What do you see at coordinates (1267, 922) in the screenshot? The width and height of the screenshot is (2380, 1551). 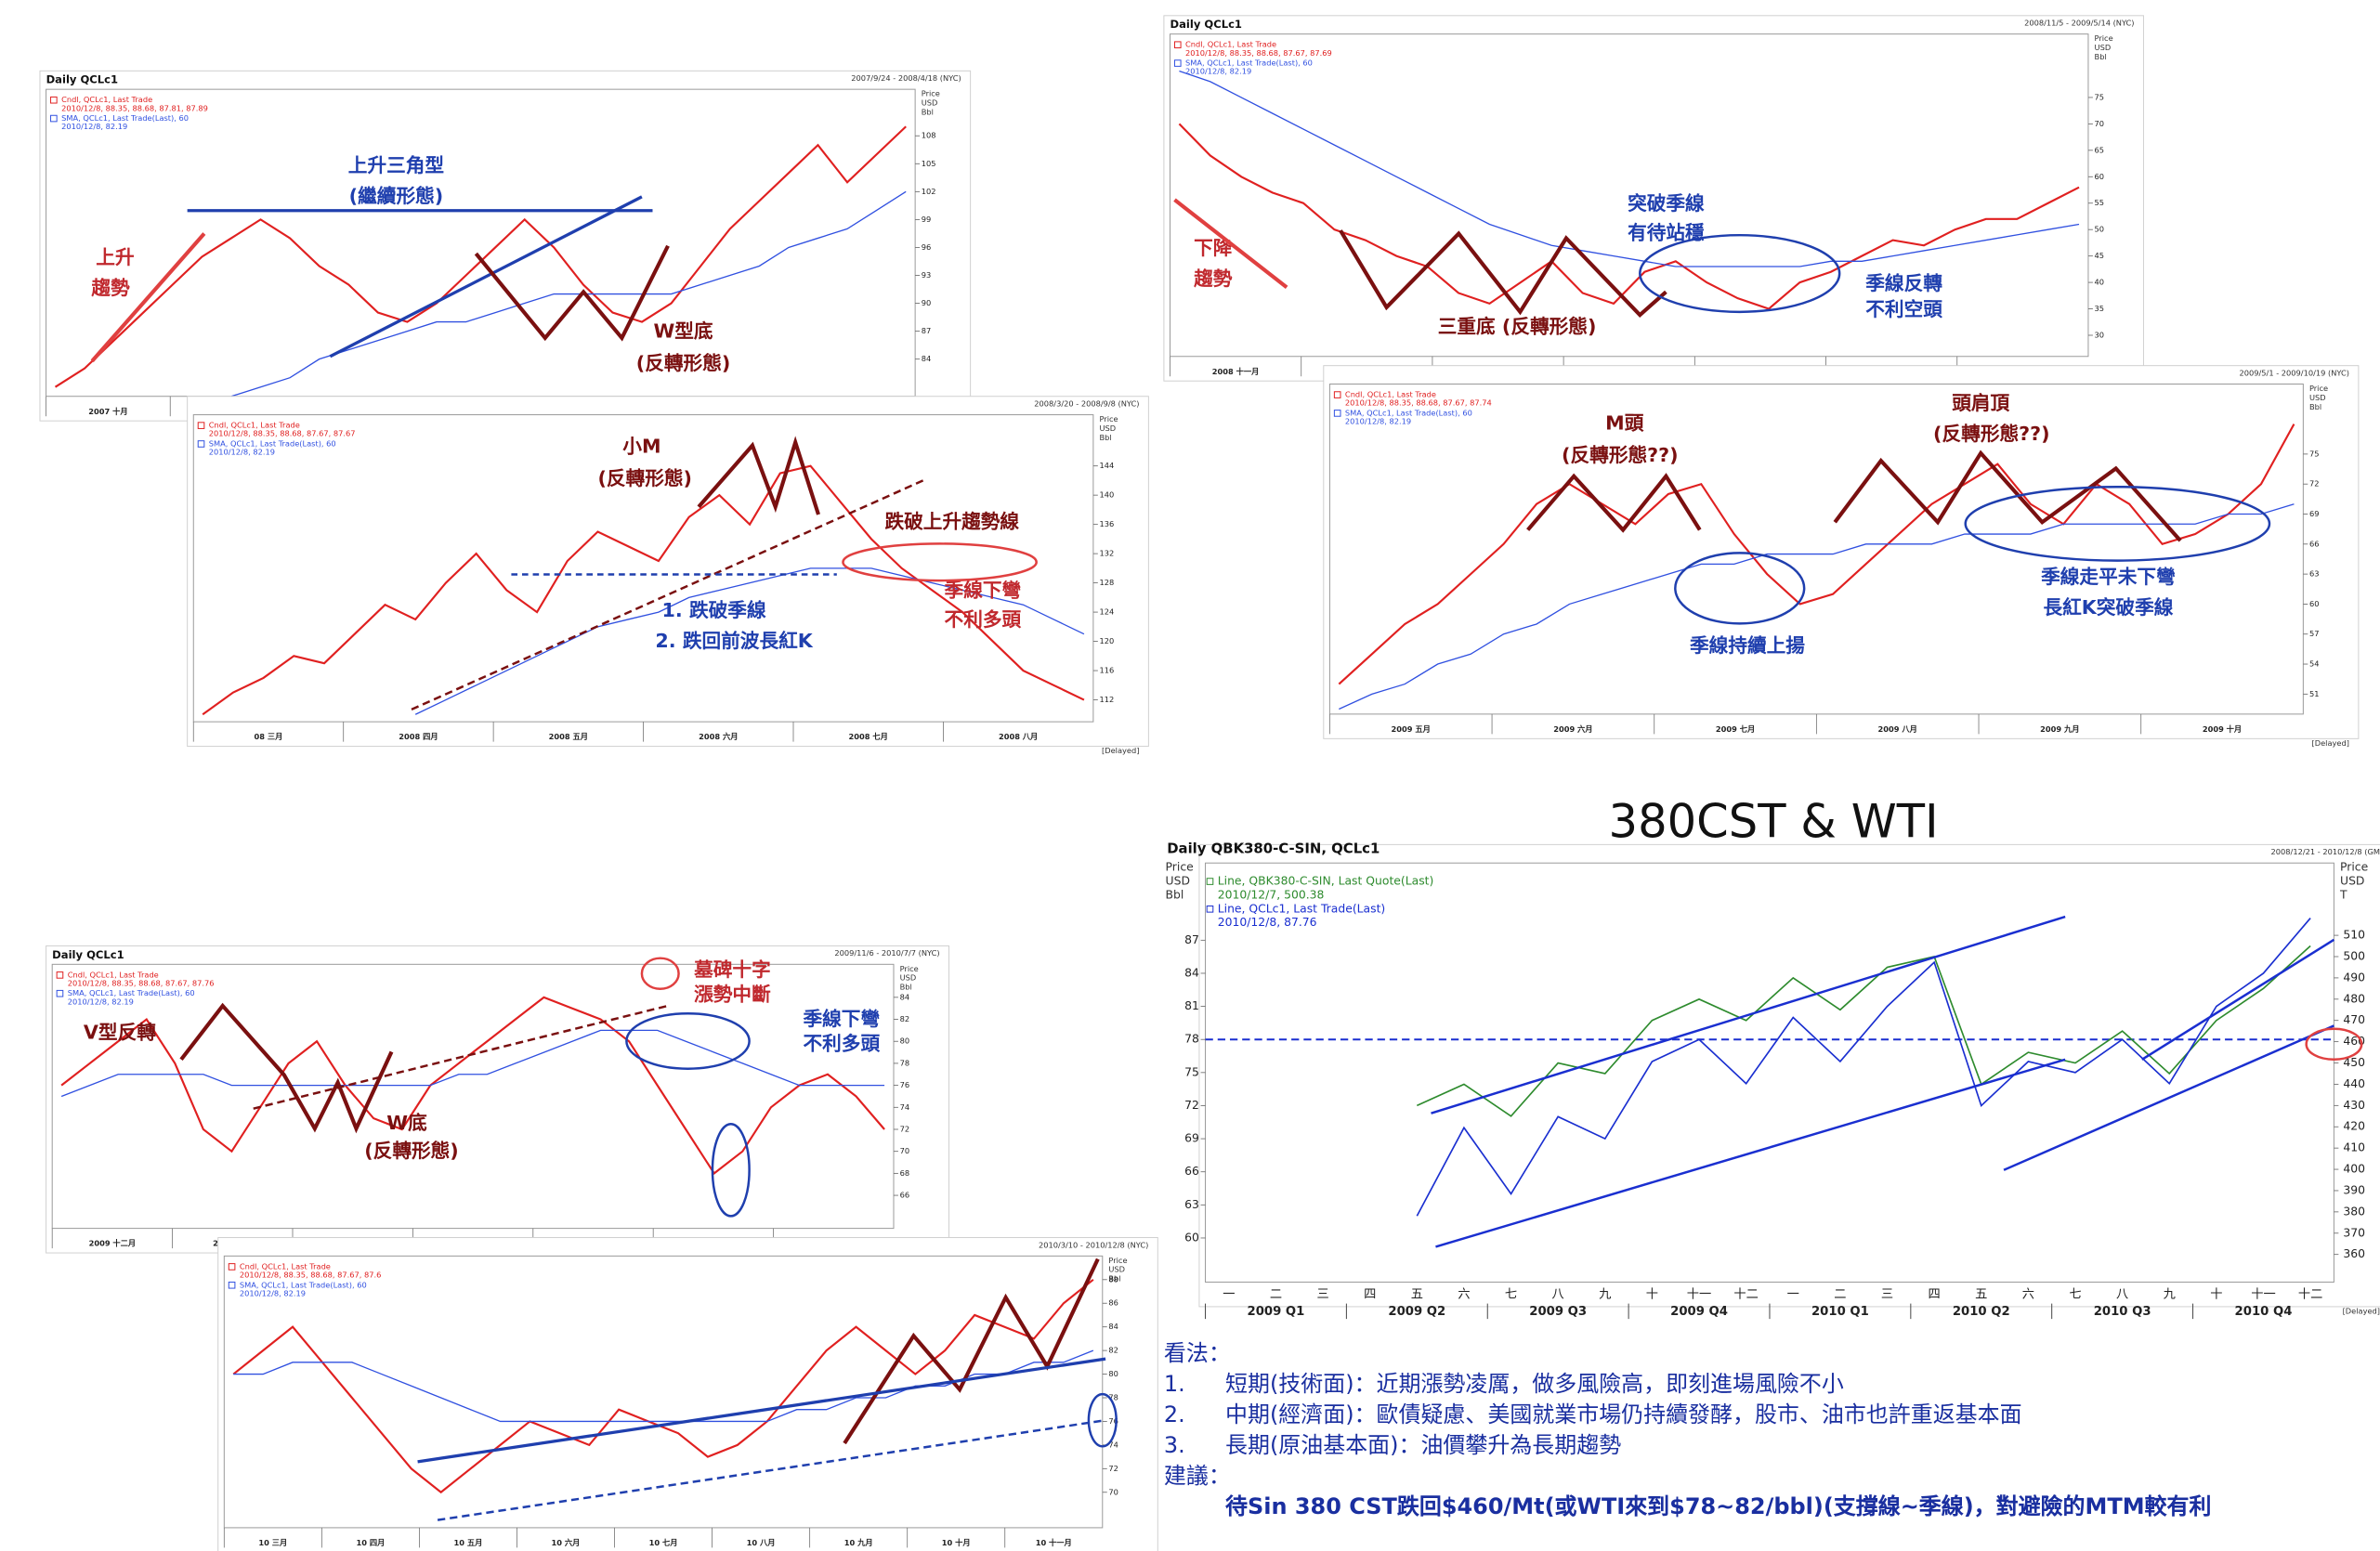 I see `legend-detail: 2010/12/8, 87.76` at bounding box center [1267, 922].